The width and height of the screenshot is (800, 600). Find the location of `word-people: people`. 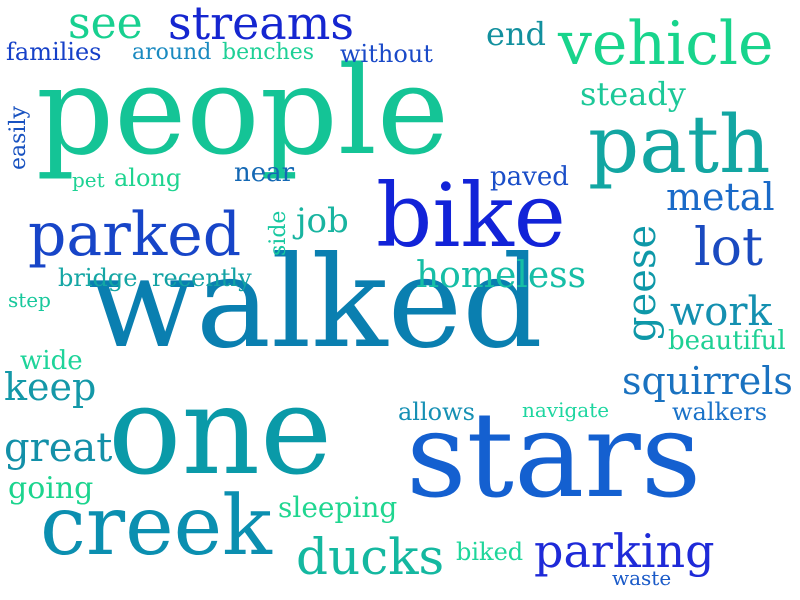

word-people: people is located at coordinates (243, 111).